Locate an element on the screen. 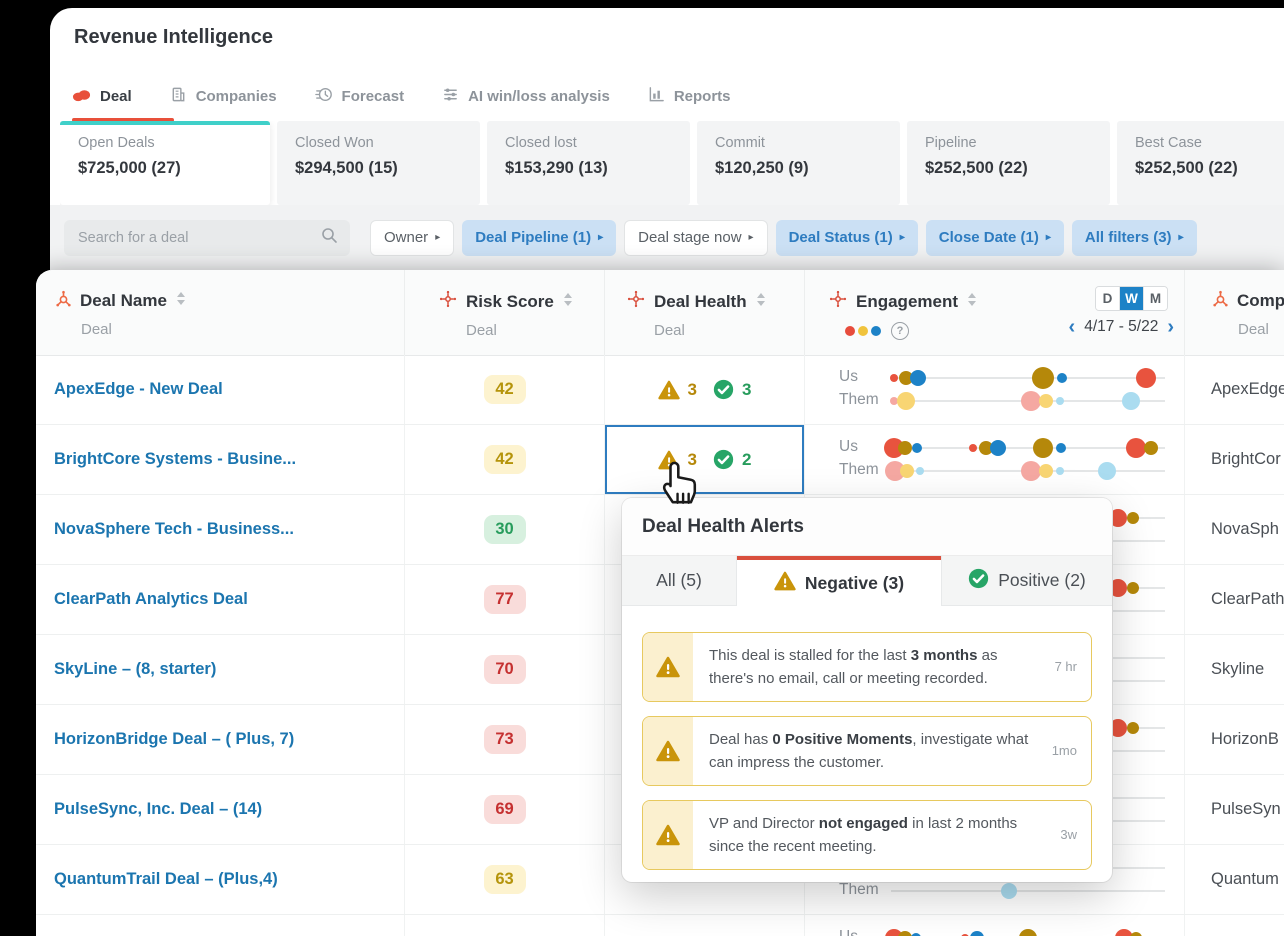 Image resolution: width=1284 pixels, height=936 pixels. deal-tab-icon is located at coordinates (81, 97).